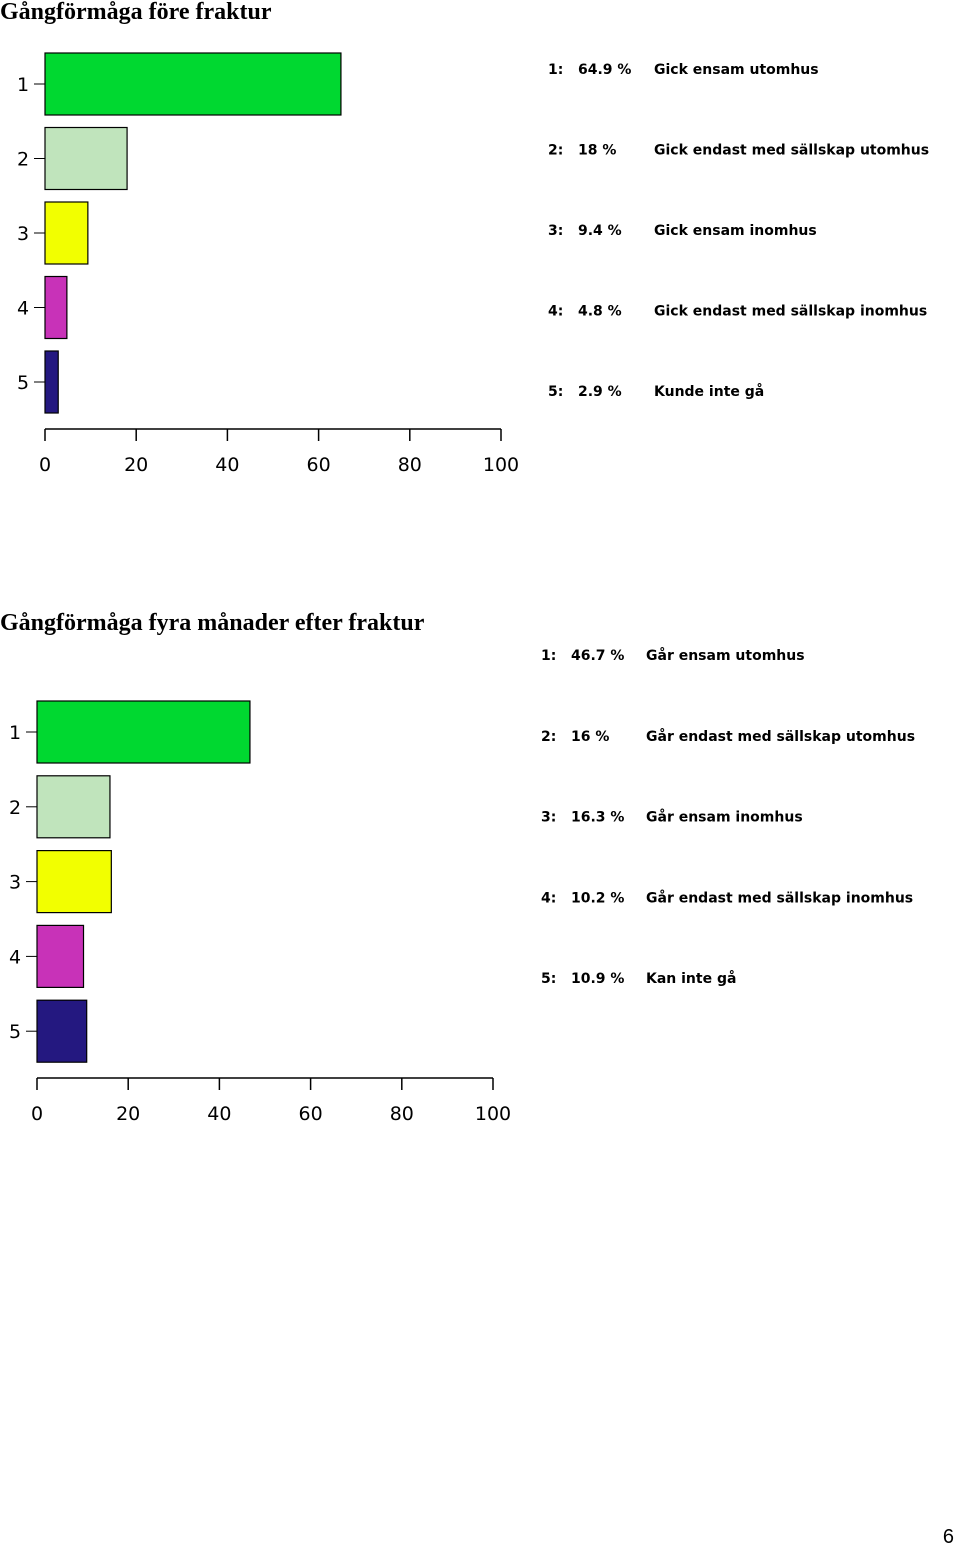 The height and width of the screenshot is (1550, 960). What do you see at coordinates (791, 151) in the screenshot?
I see `legend-label: Gick endast med sällskap utomhus` at bounding box center [791, 151].